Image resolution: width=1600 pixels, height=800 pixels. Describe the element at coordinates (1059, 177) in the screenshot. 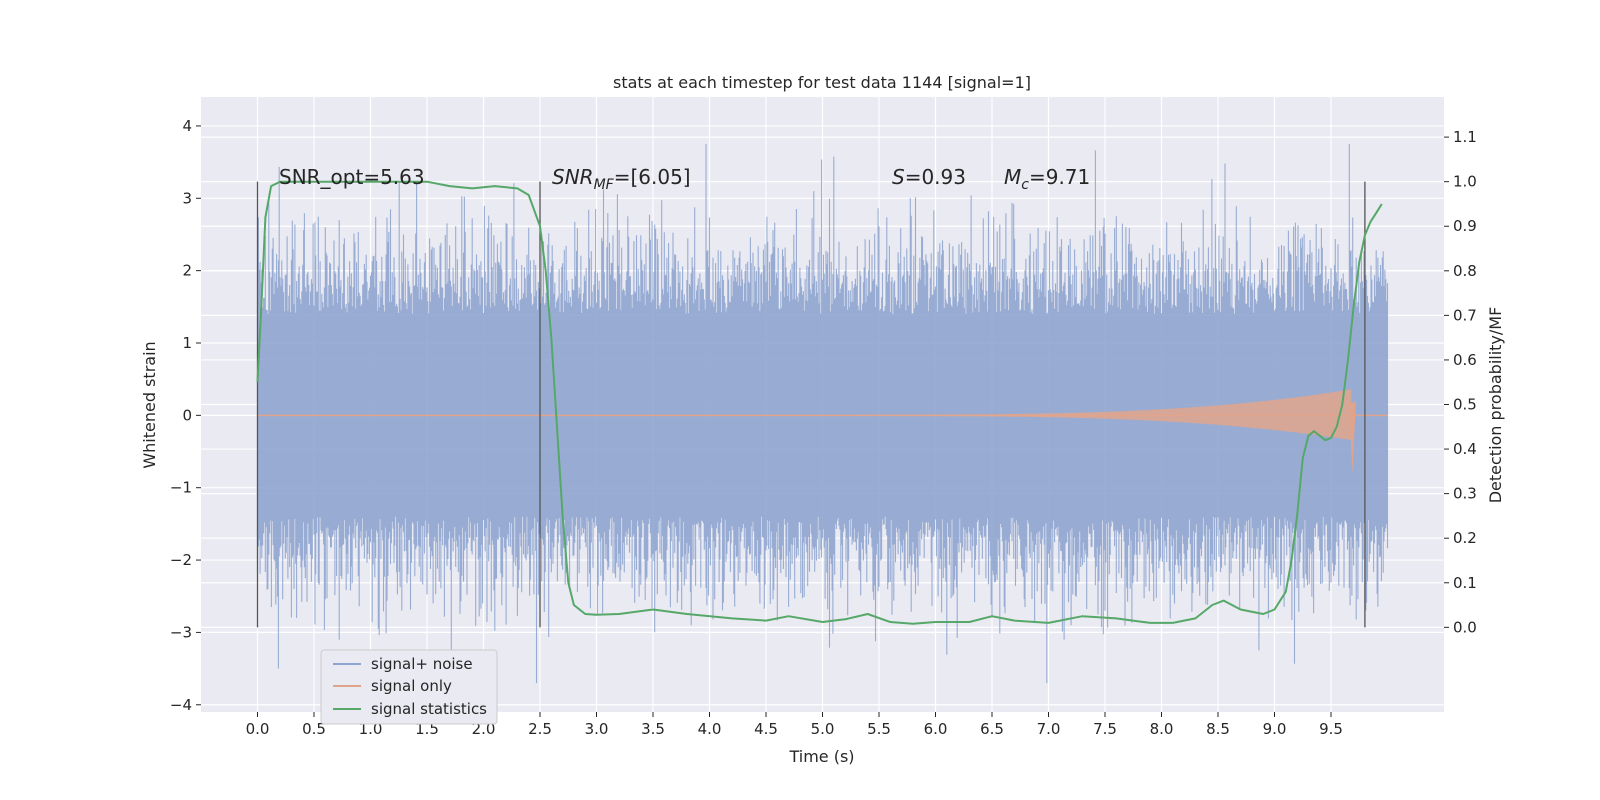

I see `mc-value: =9.71` at that location.